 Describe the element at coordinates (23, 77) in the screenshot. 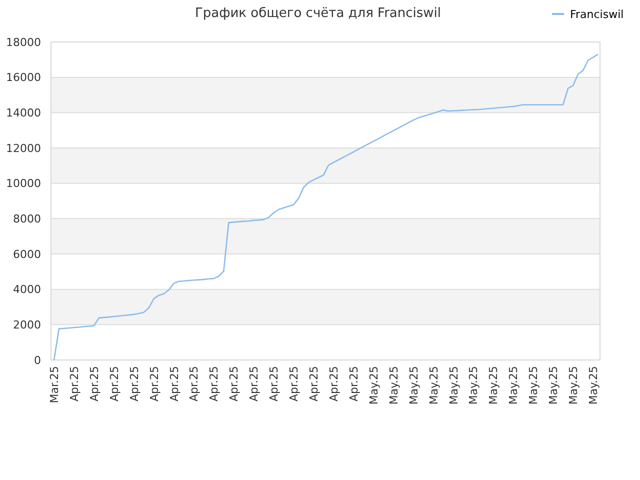

I see `y-tick-label: 16000` at that location.